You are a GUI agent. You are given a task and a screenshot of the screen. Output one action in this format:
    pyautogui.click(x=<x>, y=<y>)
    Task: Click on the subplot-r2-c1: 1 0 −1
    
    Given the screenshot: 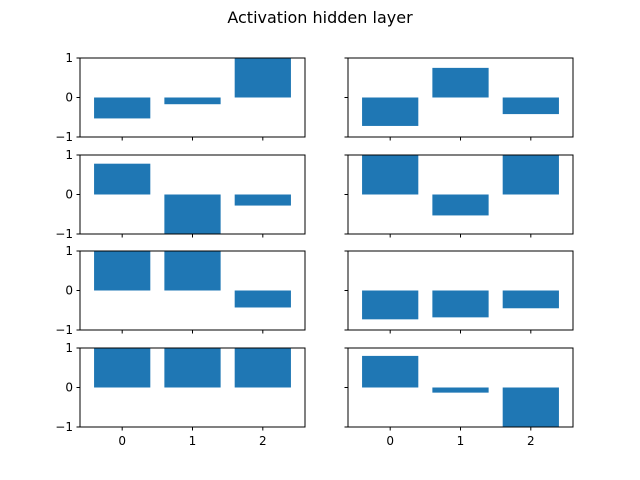 What is the action you would take?
    pyautogui.click(x=180, y=194)
    